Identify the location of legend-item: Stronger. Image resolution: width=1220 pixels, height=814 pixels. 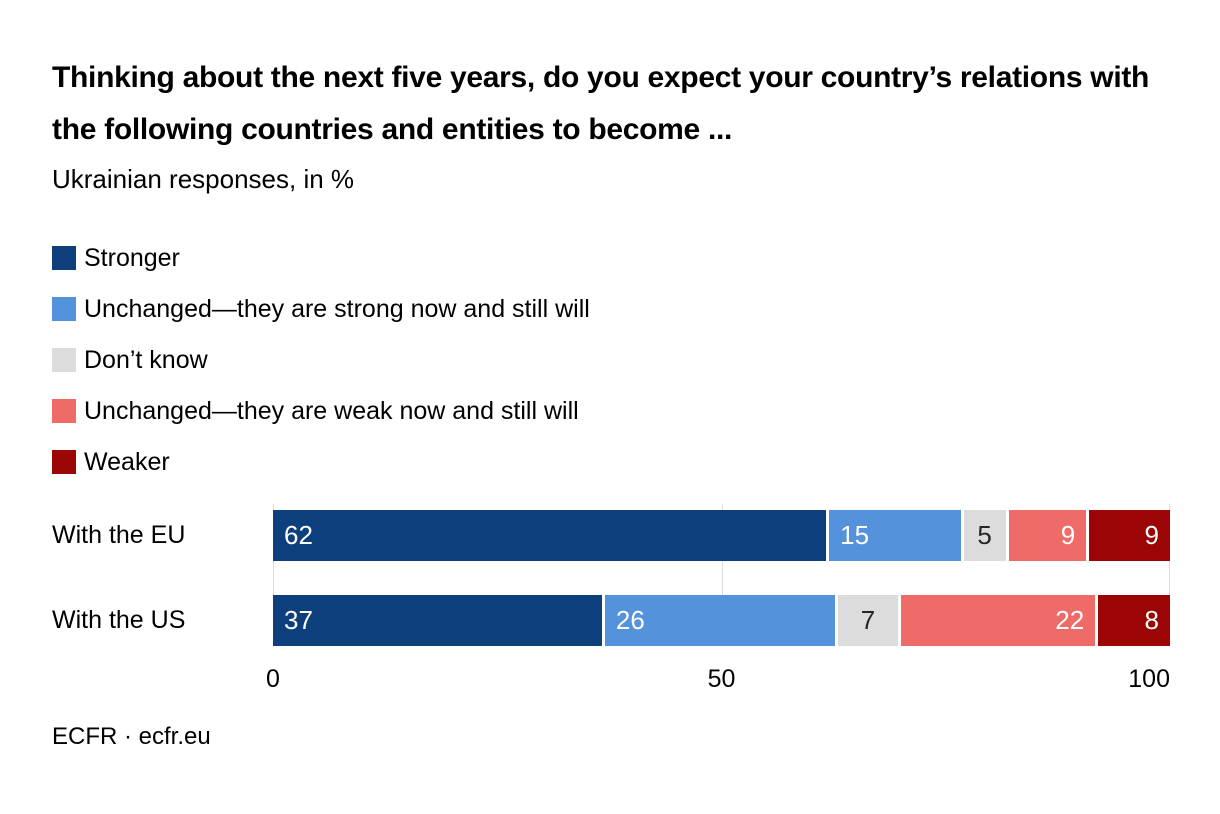
(611, 257).